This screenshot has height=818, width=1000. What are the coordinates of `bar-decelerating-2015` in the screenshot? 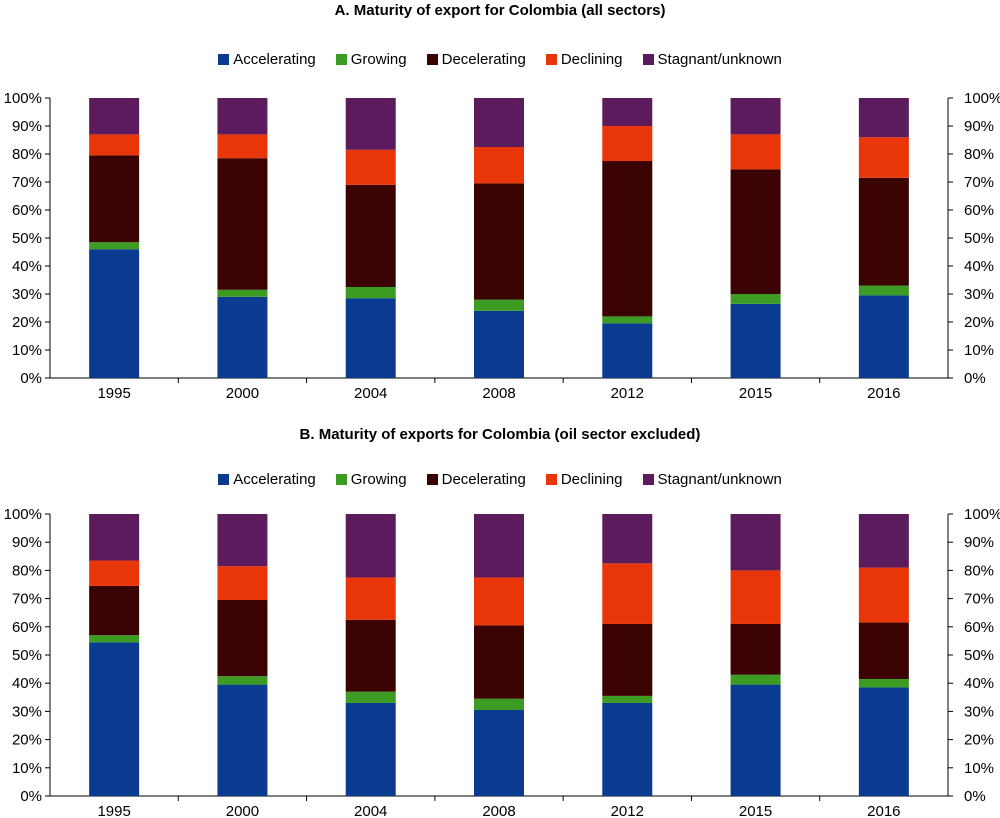 It's located at (755, 649).